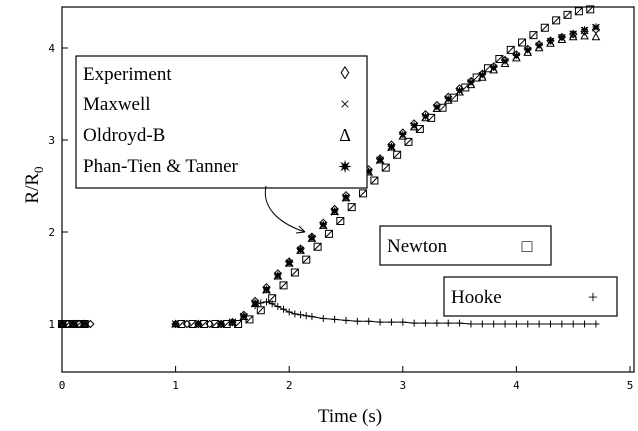 The height and width of the screenshot is (431, 638). Describe the element at coordinates (345, 73) in the screenshot. I see `legend-experiment-symbol: ◊` at that location.